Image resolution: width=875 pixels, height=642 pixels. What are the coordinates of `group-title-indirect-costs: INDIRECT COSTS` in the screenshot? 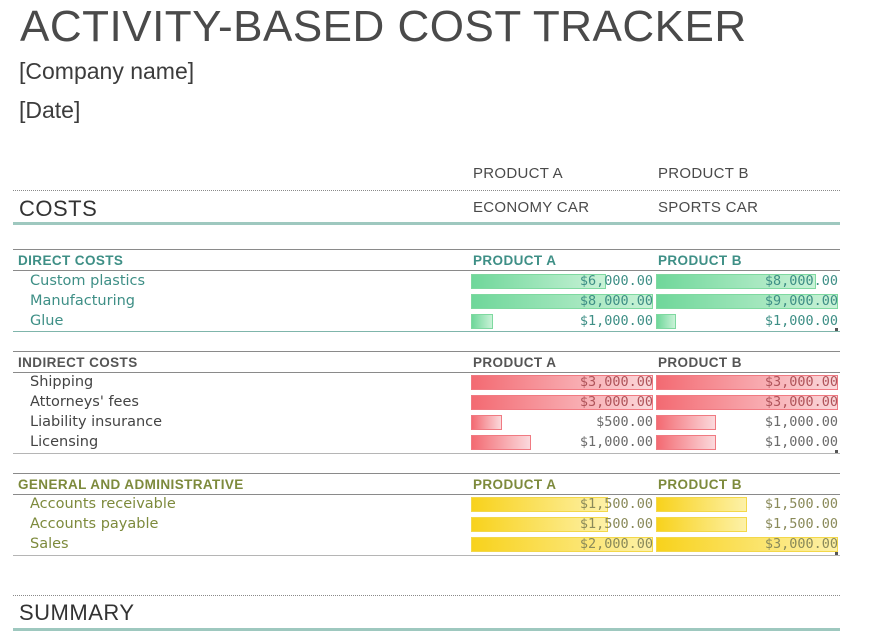 It's located at (78, 362).